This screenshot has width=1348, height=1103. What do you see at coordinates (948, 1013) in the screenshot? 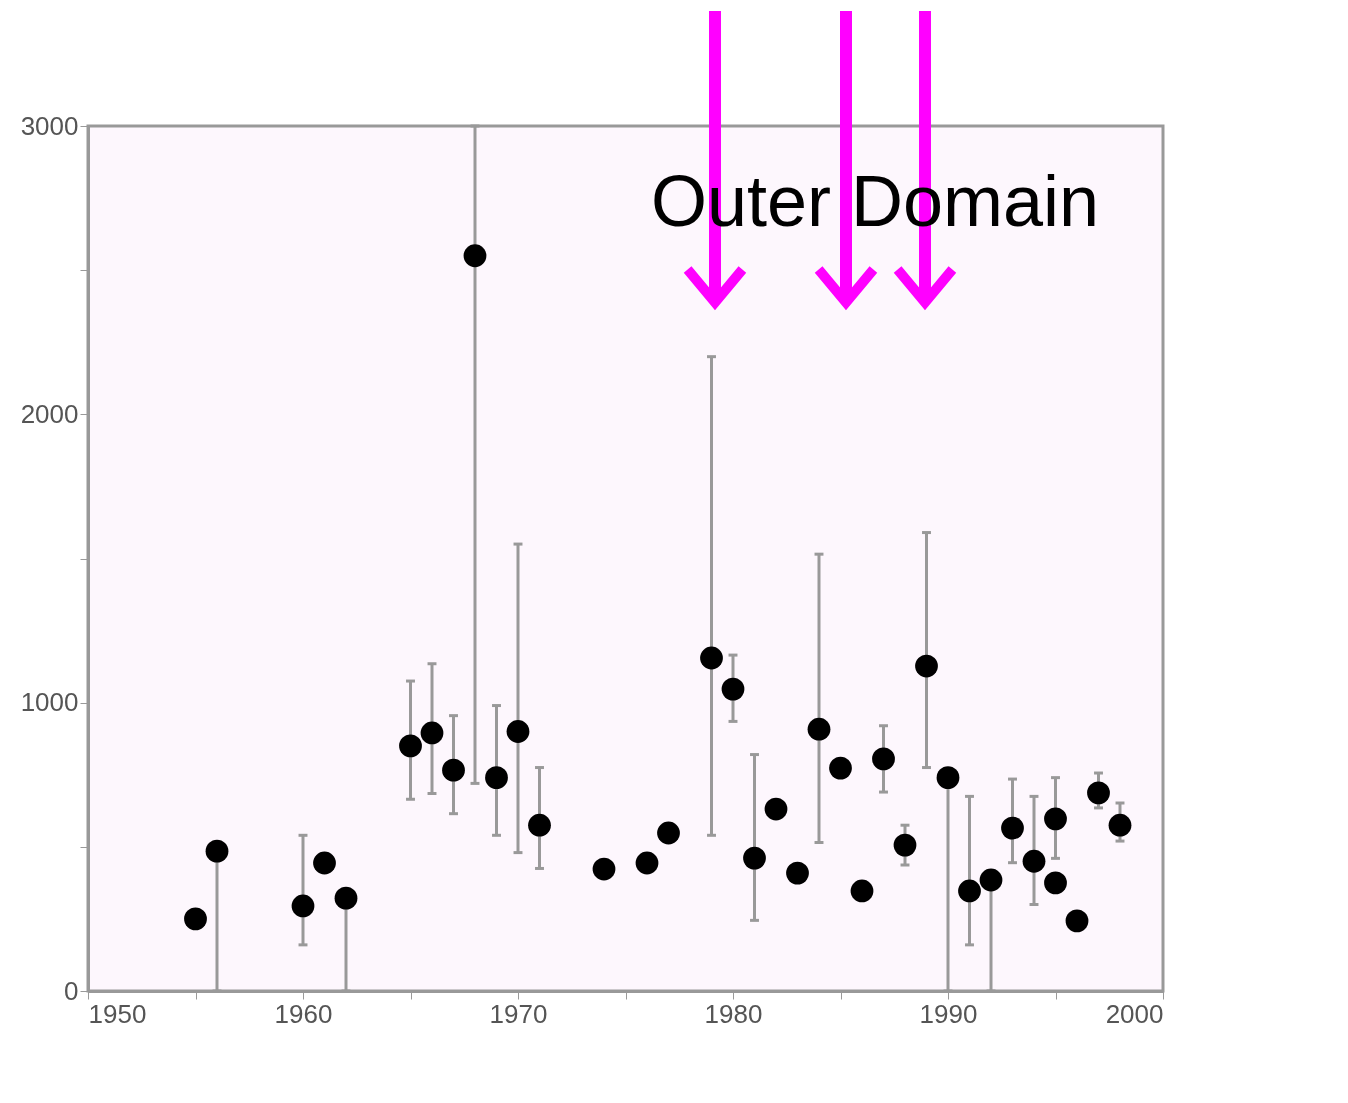
I see `x-tick-label: 1990` at bounding box center [948, 1013].